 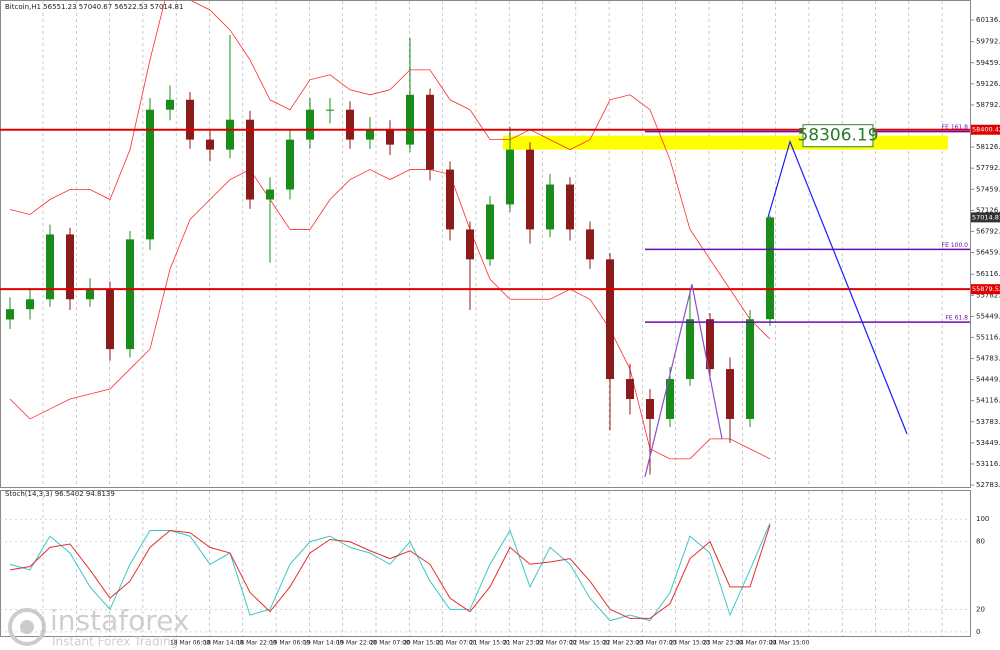 I want to click on stoch-line, so click(x=390, y=571).